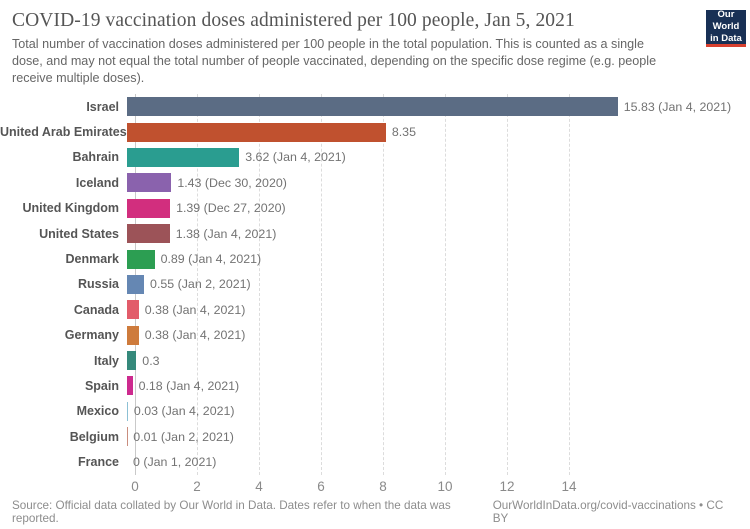  Describe the element at coordinates (132, 361) in the screenshot. I see `bar-italy` at that location.